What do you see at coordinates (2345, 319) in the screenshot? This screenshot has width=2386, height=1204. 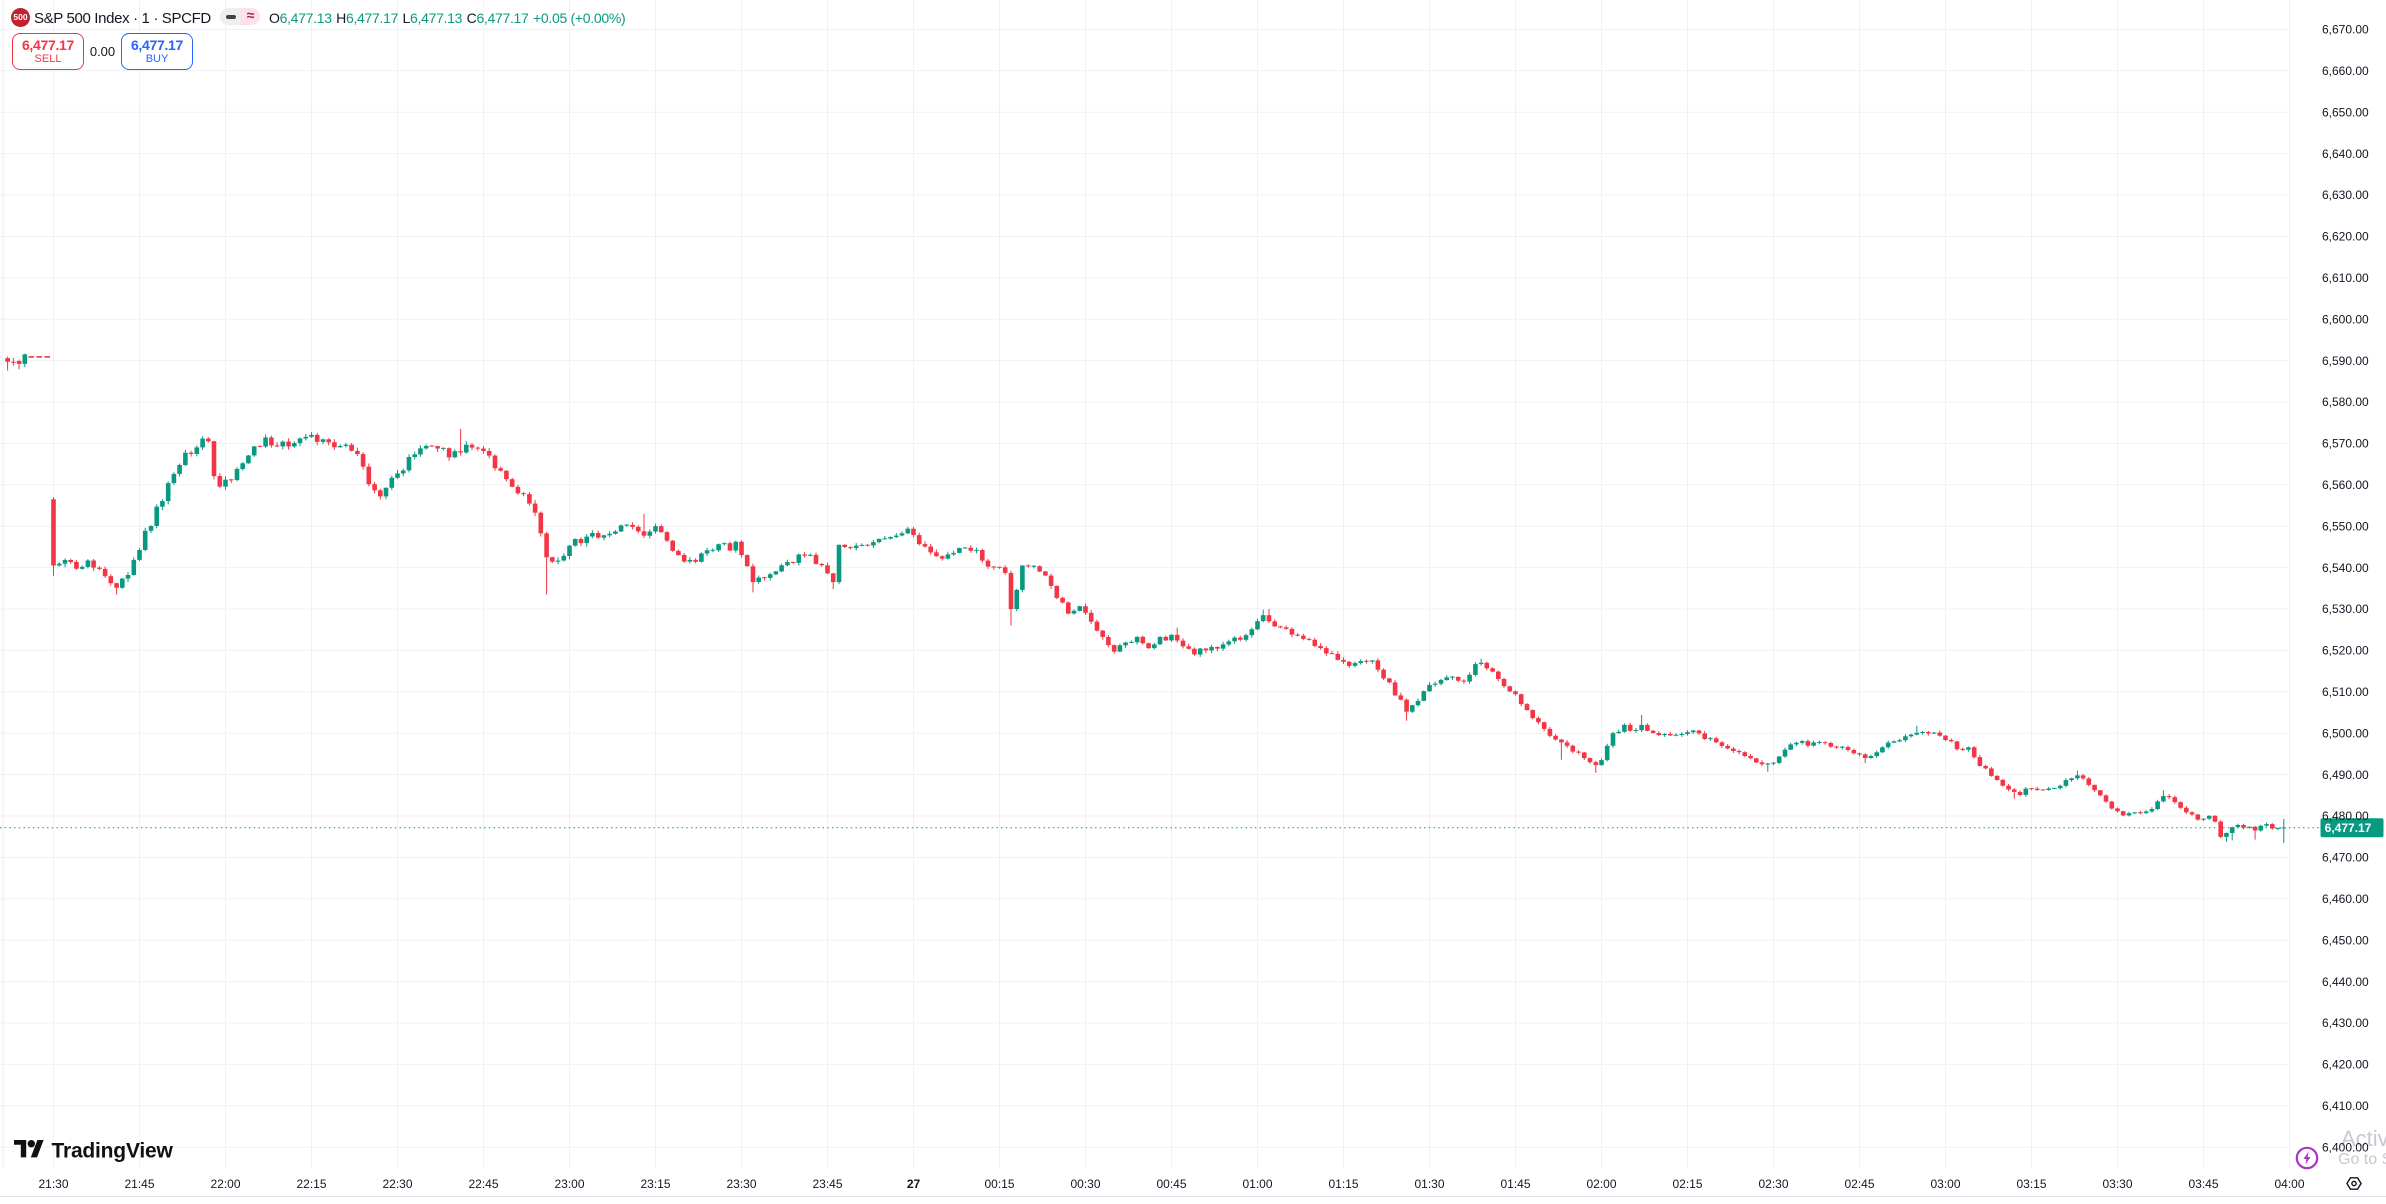 I see `svg-text: 6,600.00` at bounding box center [2345, 319].